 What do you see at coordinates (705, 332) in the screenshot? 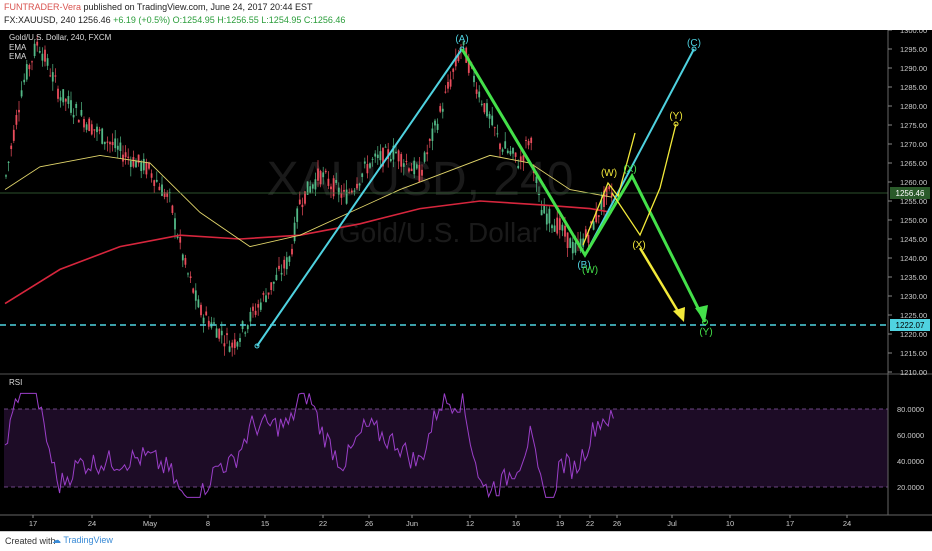
I see `wave-label-y-green: (Y)` at bounding box center [705, 332].